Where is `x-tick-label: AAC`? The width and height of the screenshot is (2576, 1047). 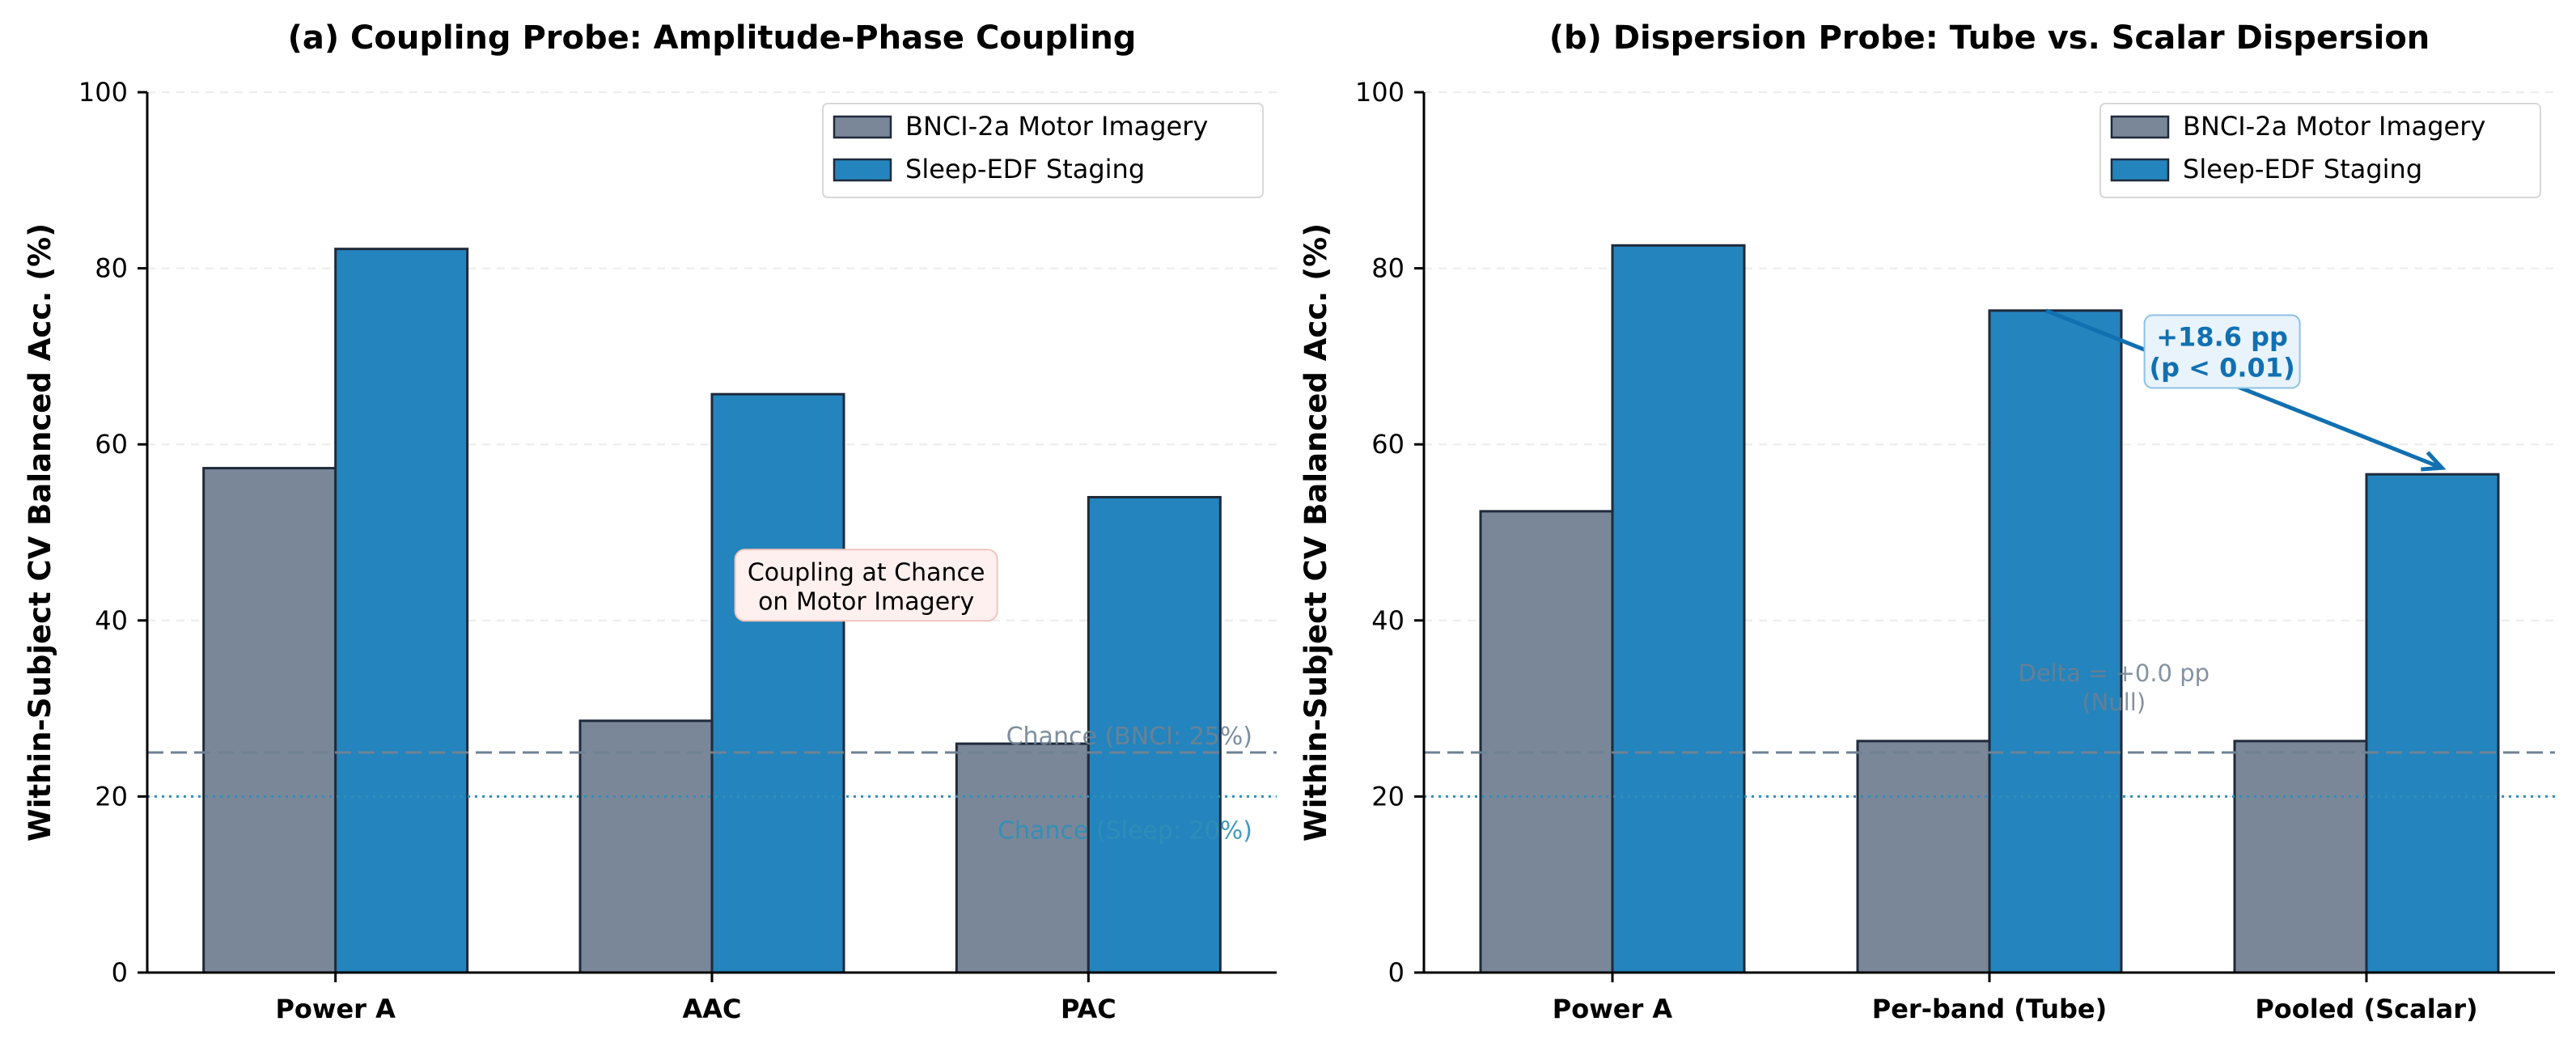 x-tick-label: AAC is located at coordinates (711, 1009).